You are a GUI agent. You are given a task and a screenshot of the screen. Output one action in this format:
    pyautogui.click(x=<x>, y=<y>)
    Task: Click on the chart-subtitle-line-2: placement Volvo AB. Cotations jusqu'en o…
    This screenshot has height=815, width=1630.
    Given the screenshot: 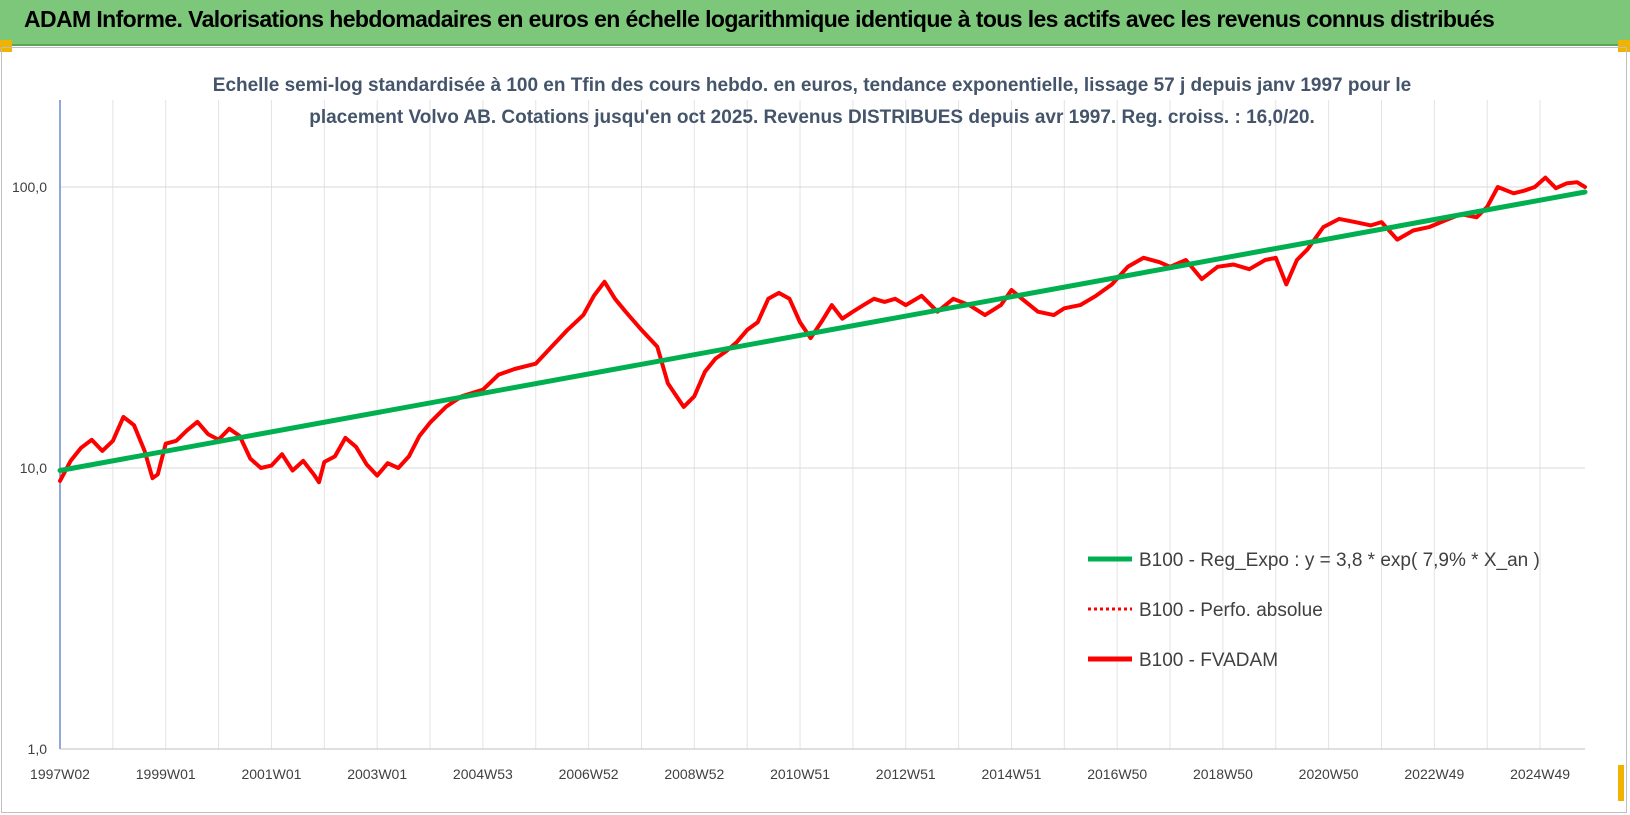 What is the action you would take?
    pyautogui.click(x=812, y=117)
    